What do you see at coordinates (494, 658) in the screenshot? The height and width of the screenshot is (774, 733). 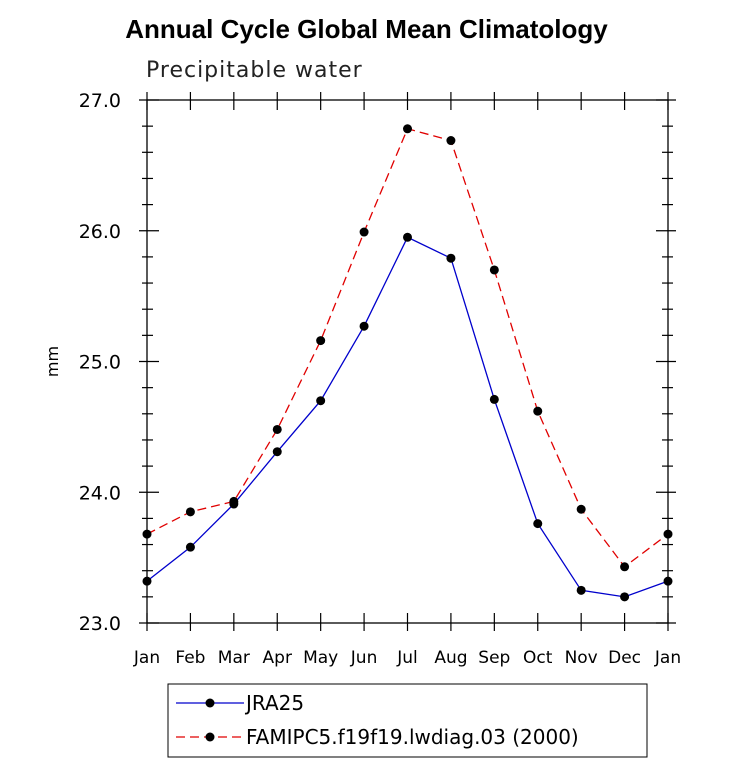 I see `x-tick-label: Sep` at bounding box center [494, 658].